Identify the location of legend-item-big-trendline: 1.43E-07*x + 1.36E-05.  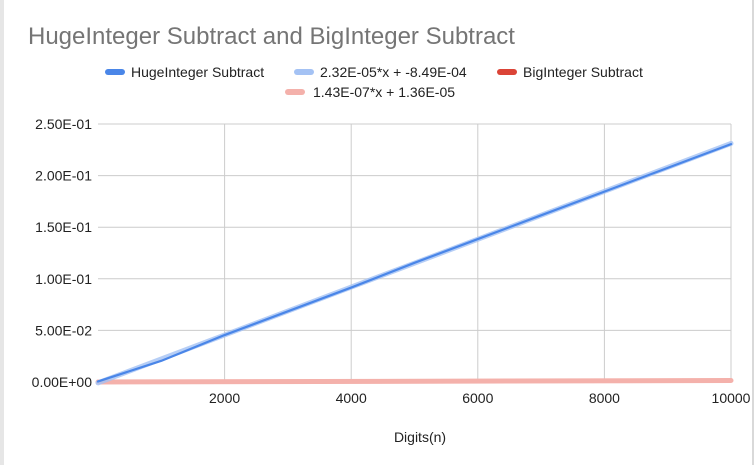
(370, 92).